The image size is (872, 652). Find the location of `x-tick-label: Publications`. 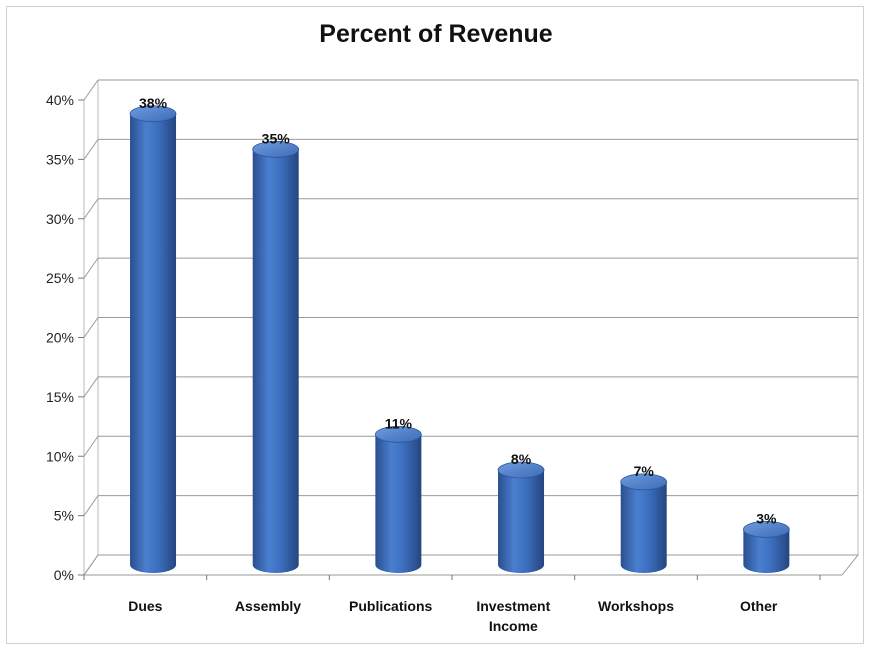

x-tick-label: Publications is located at coordinates (390, 606).